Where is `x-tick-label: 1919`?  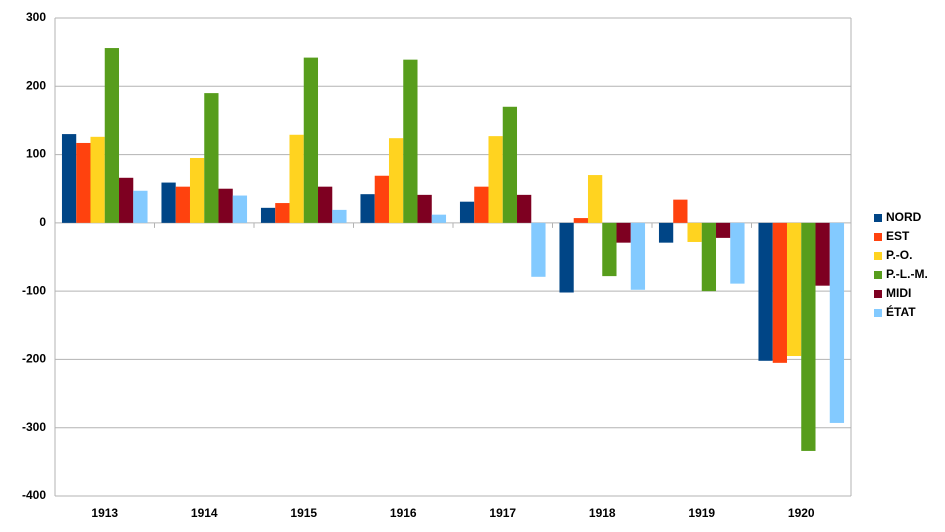 x-tick-label: 1919 is located at coordinates (701, 513).